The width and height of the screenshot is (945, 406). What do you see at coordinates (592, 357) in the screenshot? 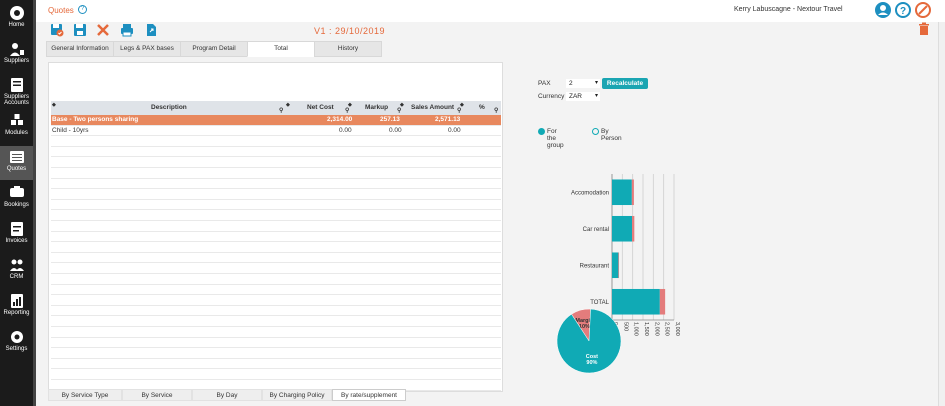
I see `pie-label: Cost` at bounding box center [592, 357].